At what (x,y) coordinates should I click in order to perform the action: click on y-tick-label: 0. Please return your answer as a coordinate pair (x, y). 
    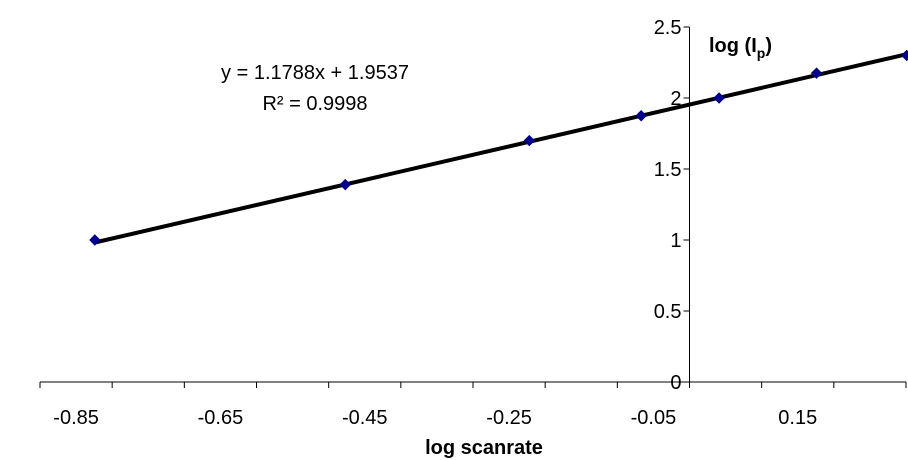
    Looking at the image, I should click on (675, 383).